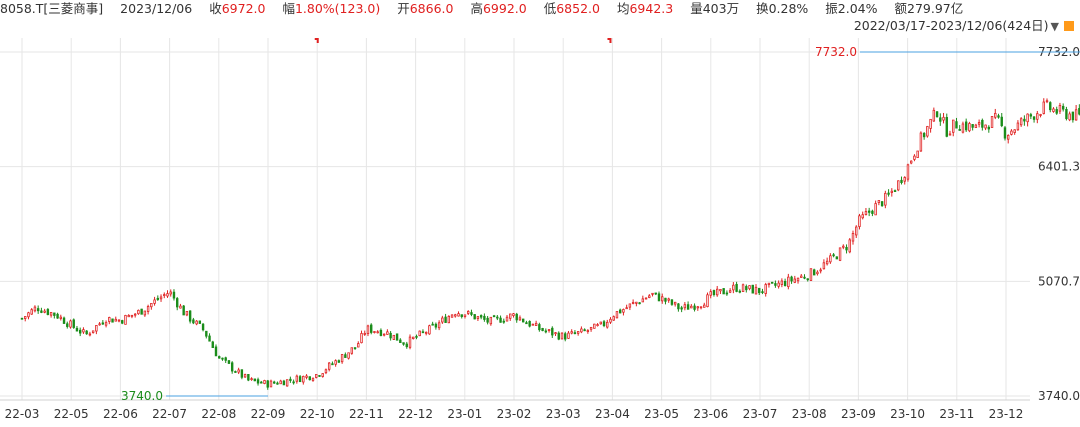 Image resolution: width=1080 pixels, height=427 pixels. I want to click on chevron-down-icon: ▼, so click(1054, 26).